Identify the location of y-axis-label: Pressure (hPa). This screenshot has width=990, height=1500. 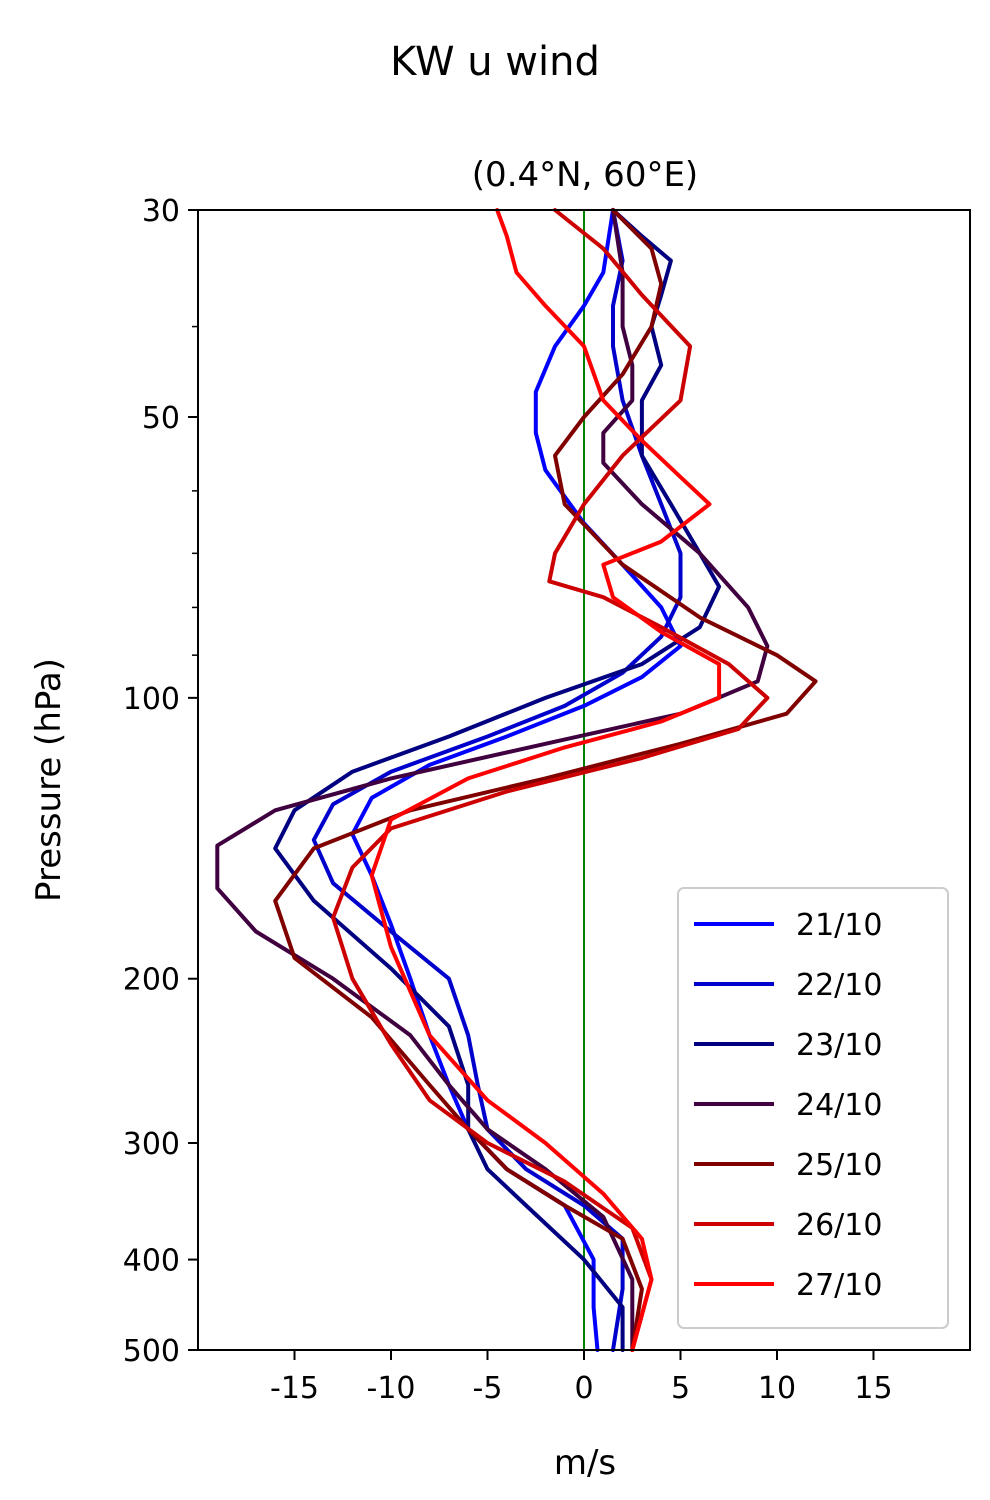
(49, 780).